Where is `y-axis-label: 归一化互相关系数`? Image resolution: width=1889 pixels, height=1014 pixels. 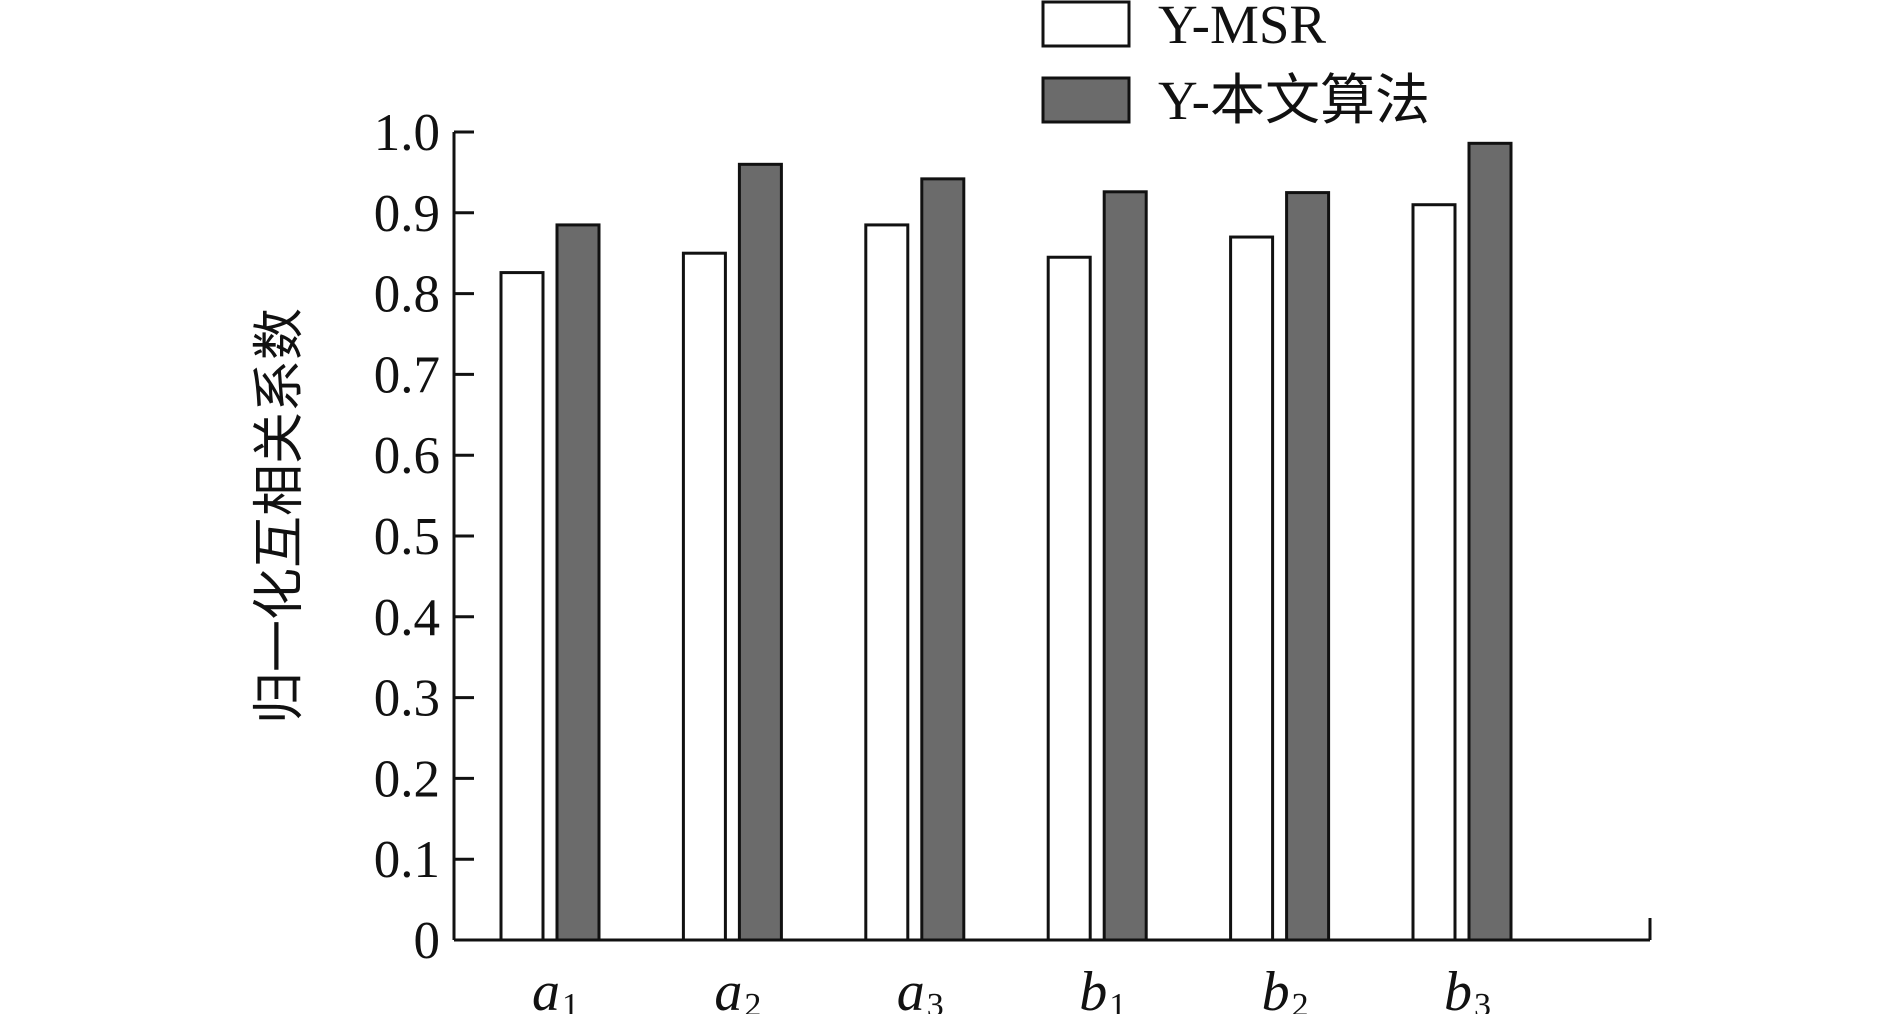 y-axis-label: 归一化互相关系数 is located at coordinates (280, 516).